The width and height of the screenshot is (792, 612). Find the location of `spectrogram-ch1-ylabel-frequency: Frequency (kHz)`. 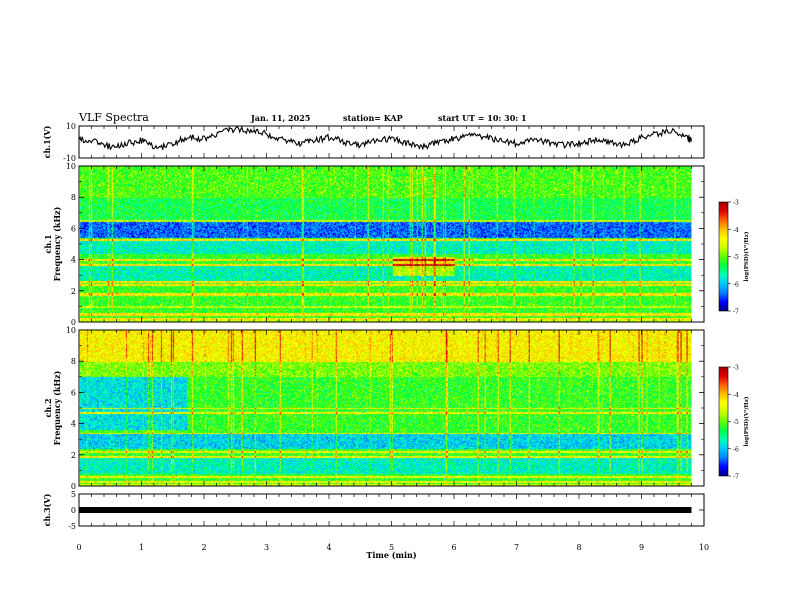

spectrogram-ch1-ylabel-frequency: Frequency (kHz) is located at coordinates (57, 243).